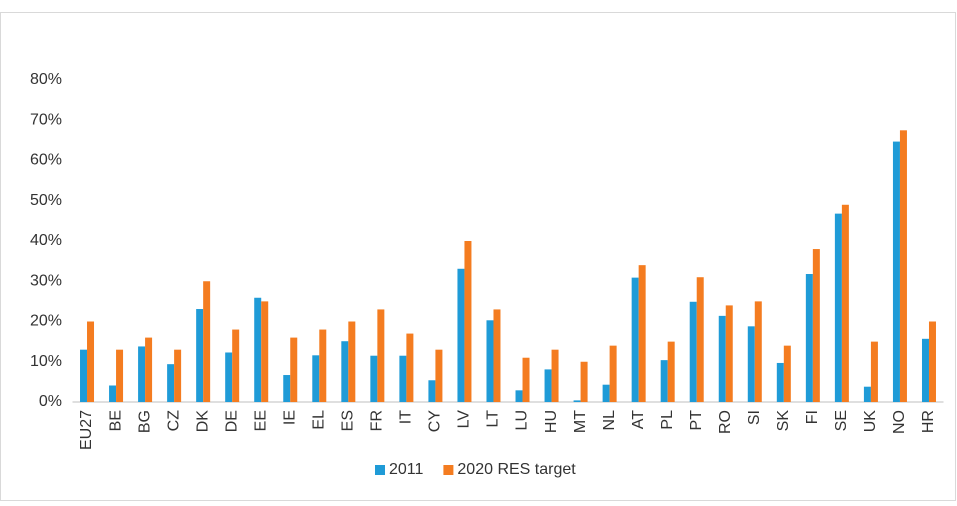 The image size is (957, 506). Describe the element at coordinates (319, 420) in the screenshot. I see `x-tick-label: EL` at that location.